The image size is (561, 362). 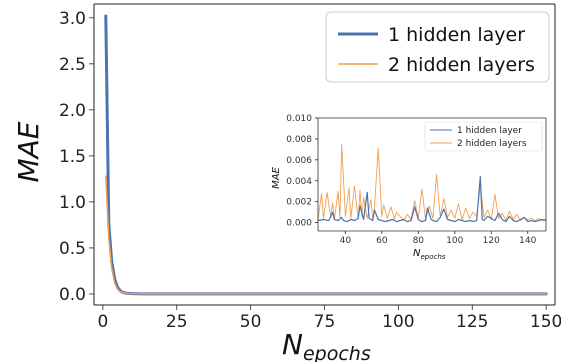 What do you see at coordinates (325, 322) in the screenshot?
I see `main-x-tick-label: 75` at bounding box center [325, 322].